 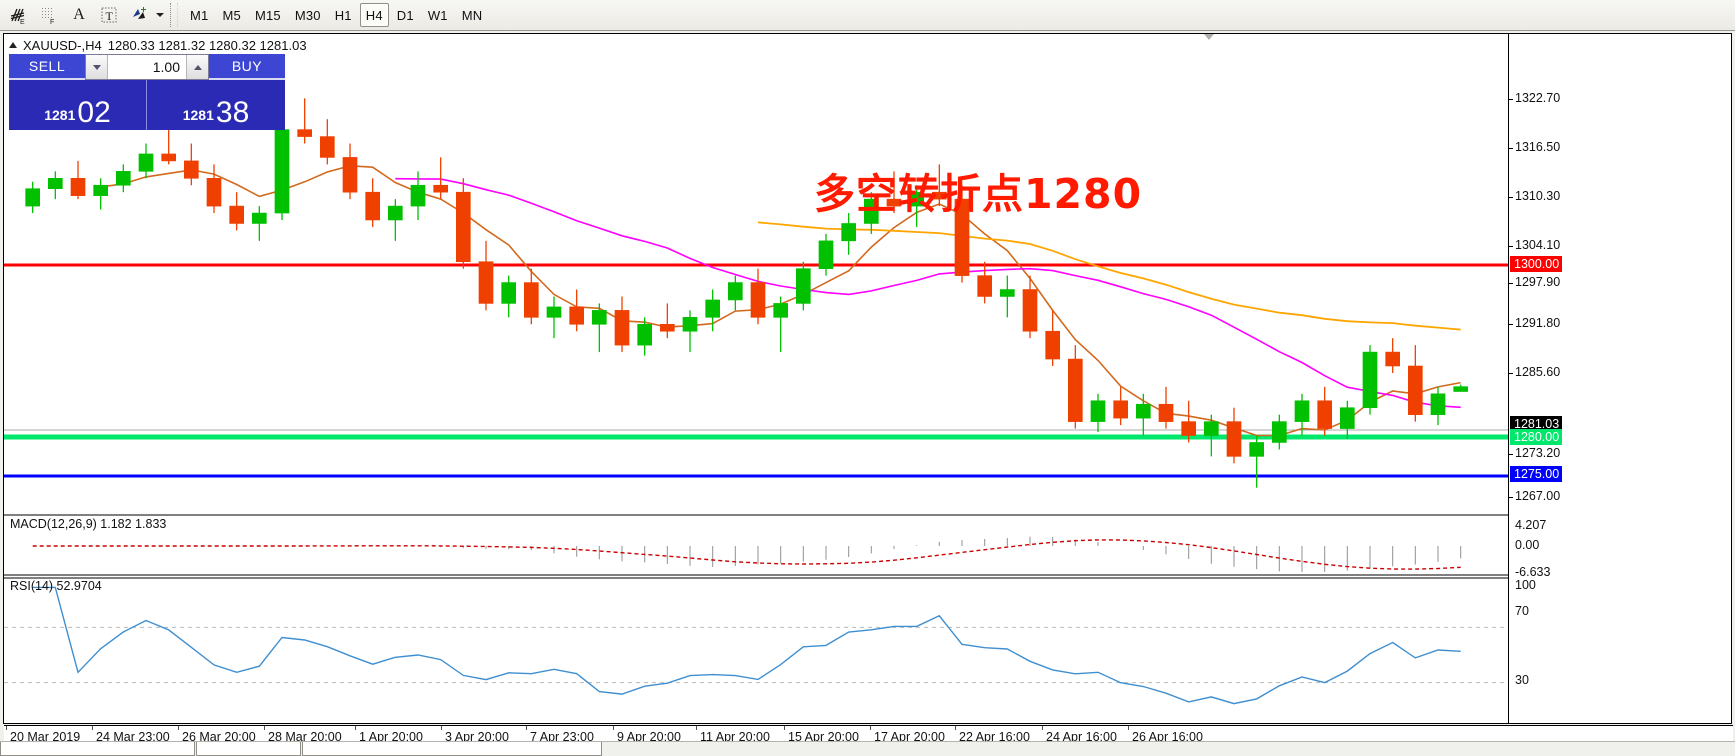 What do you see at coordinates (160, 15) in the screenshot?
I see `objects-dropdown-caret-icon` at bounding box center [160, 15].